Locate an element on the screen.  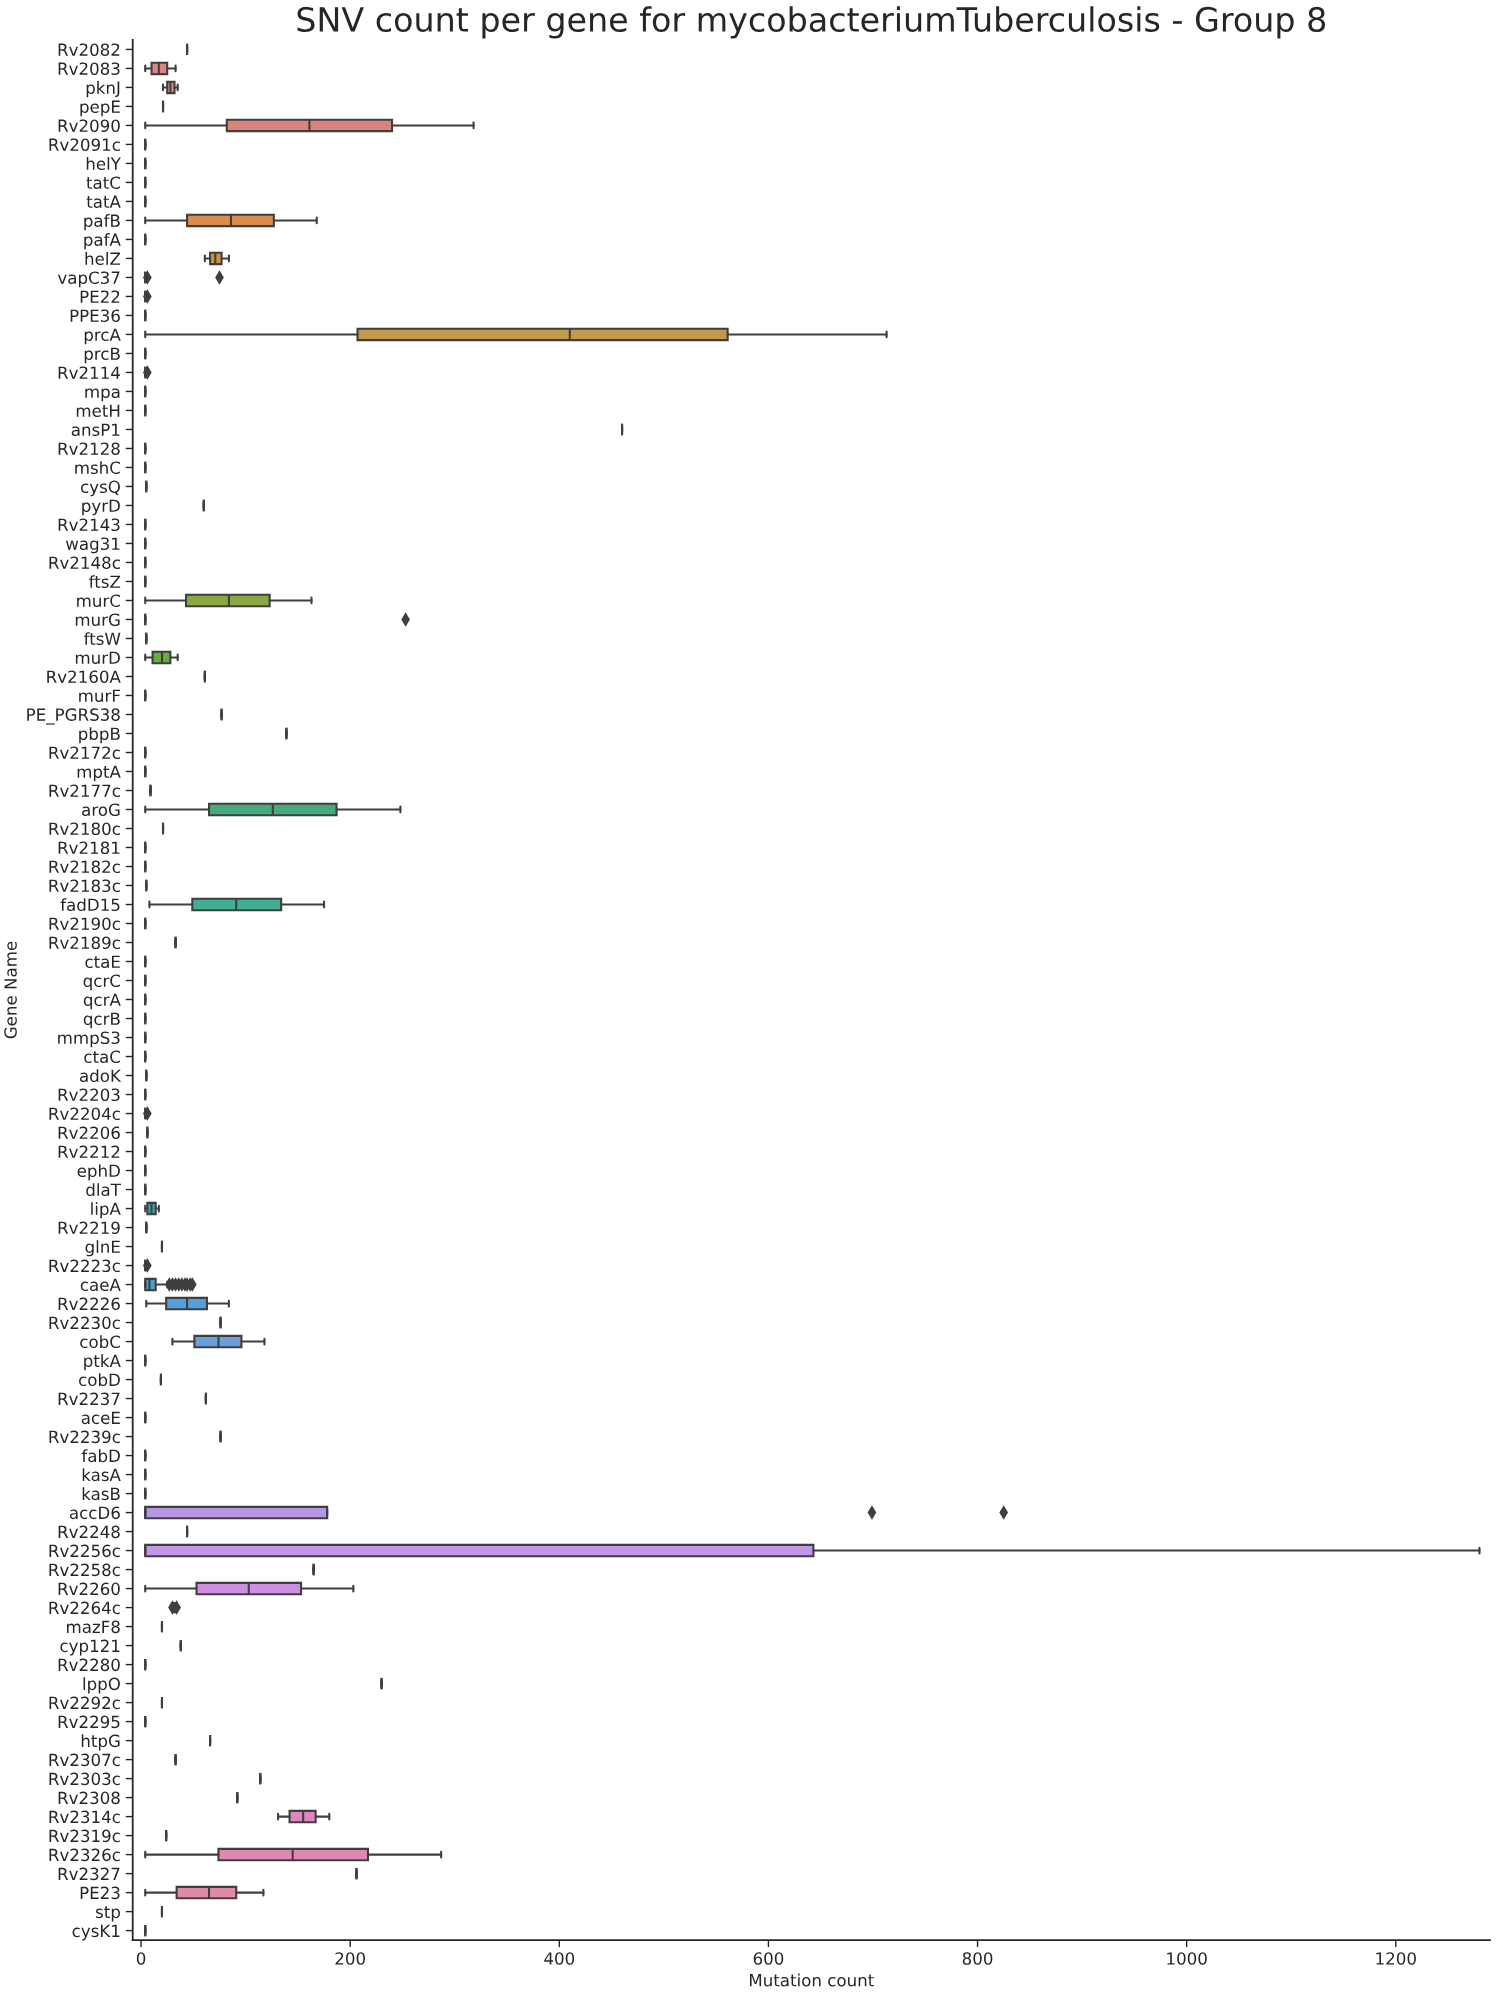
y-tick-label: Rv2181 is located at coordinates (89, 848).